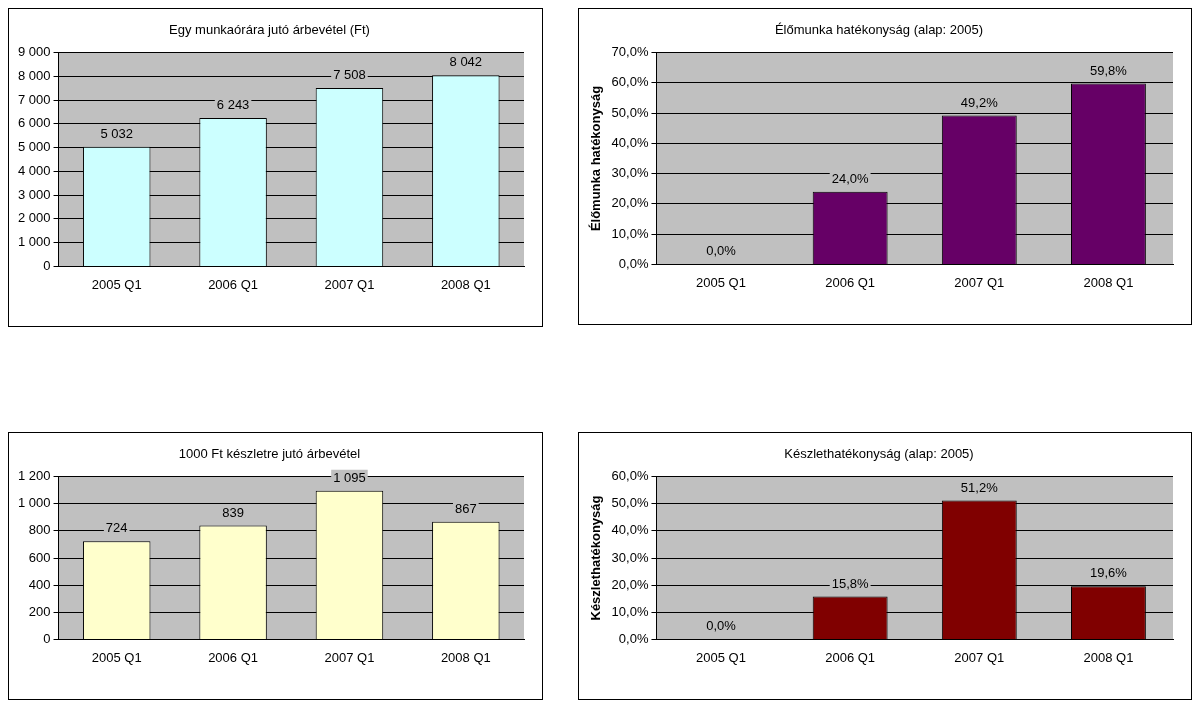 The image size is (1200, 709). Describe the element at coordinates (879, 30) in the screenshot. I see `chart-title: Élőmunka hatékonyság (alap: 2005)` at that location.